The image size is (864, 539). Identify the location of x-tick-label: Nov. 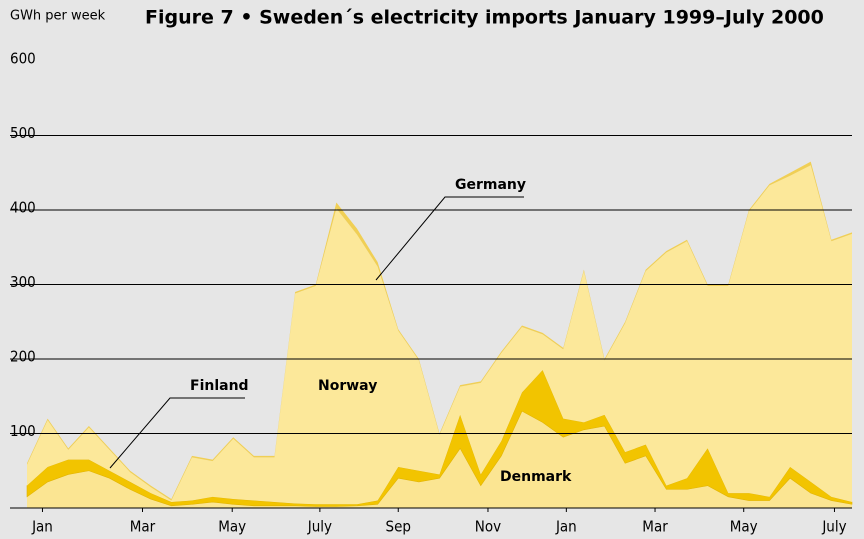
(488, 527).